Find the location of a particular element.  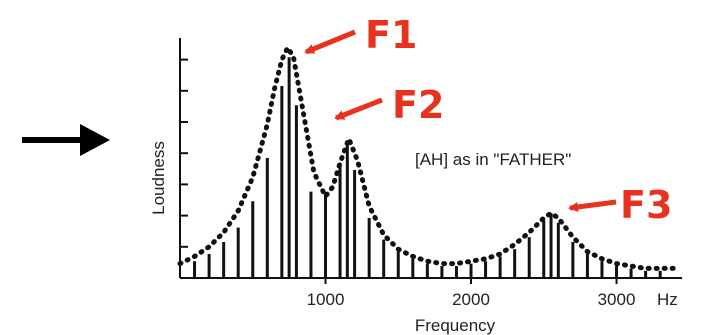

vowel-annotation: [AH] as in "FATHER" is located at coordinates (493, 159).